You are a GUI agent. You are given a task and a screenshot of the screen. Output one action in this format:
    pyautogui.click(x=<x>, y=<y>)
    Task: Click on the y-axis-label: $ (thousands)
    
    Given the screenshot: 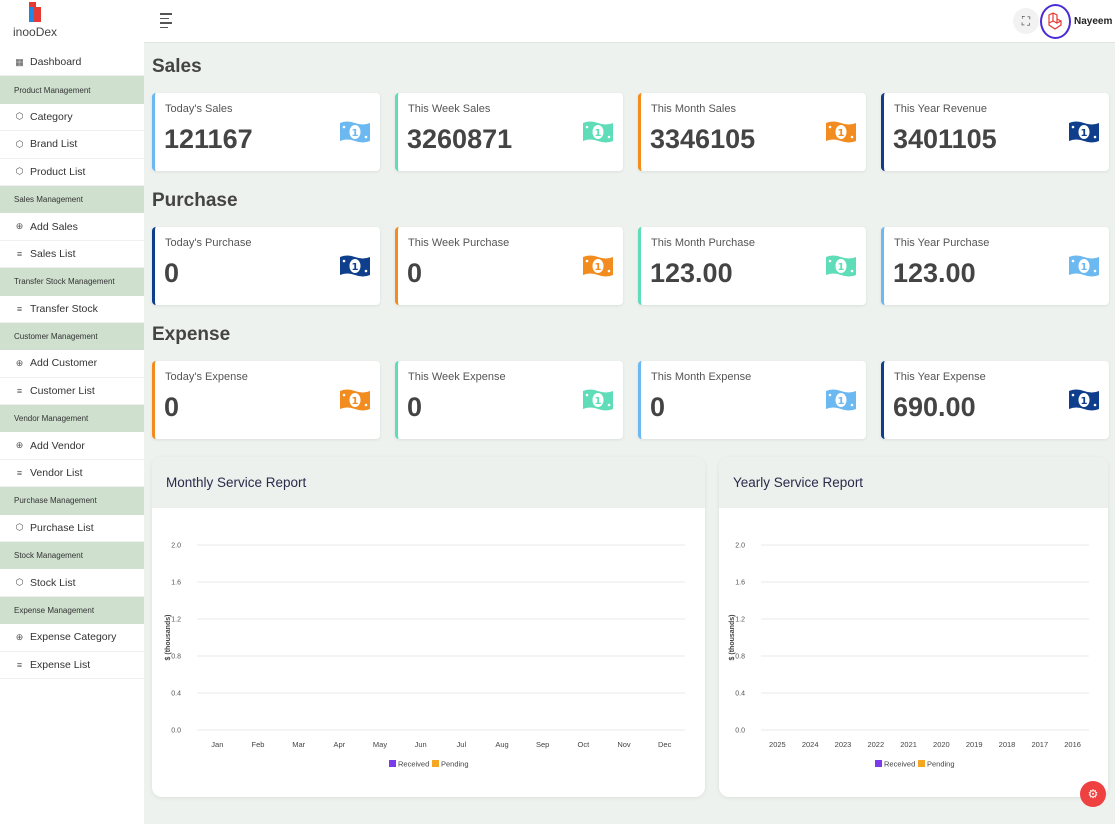 What is the action you would take?
    pyautogui.click(x=168, y=638)
    